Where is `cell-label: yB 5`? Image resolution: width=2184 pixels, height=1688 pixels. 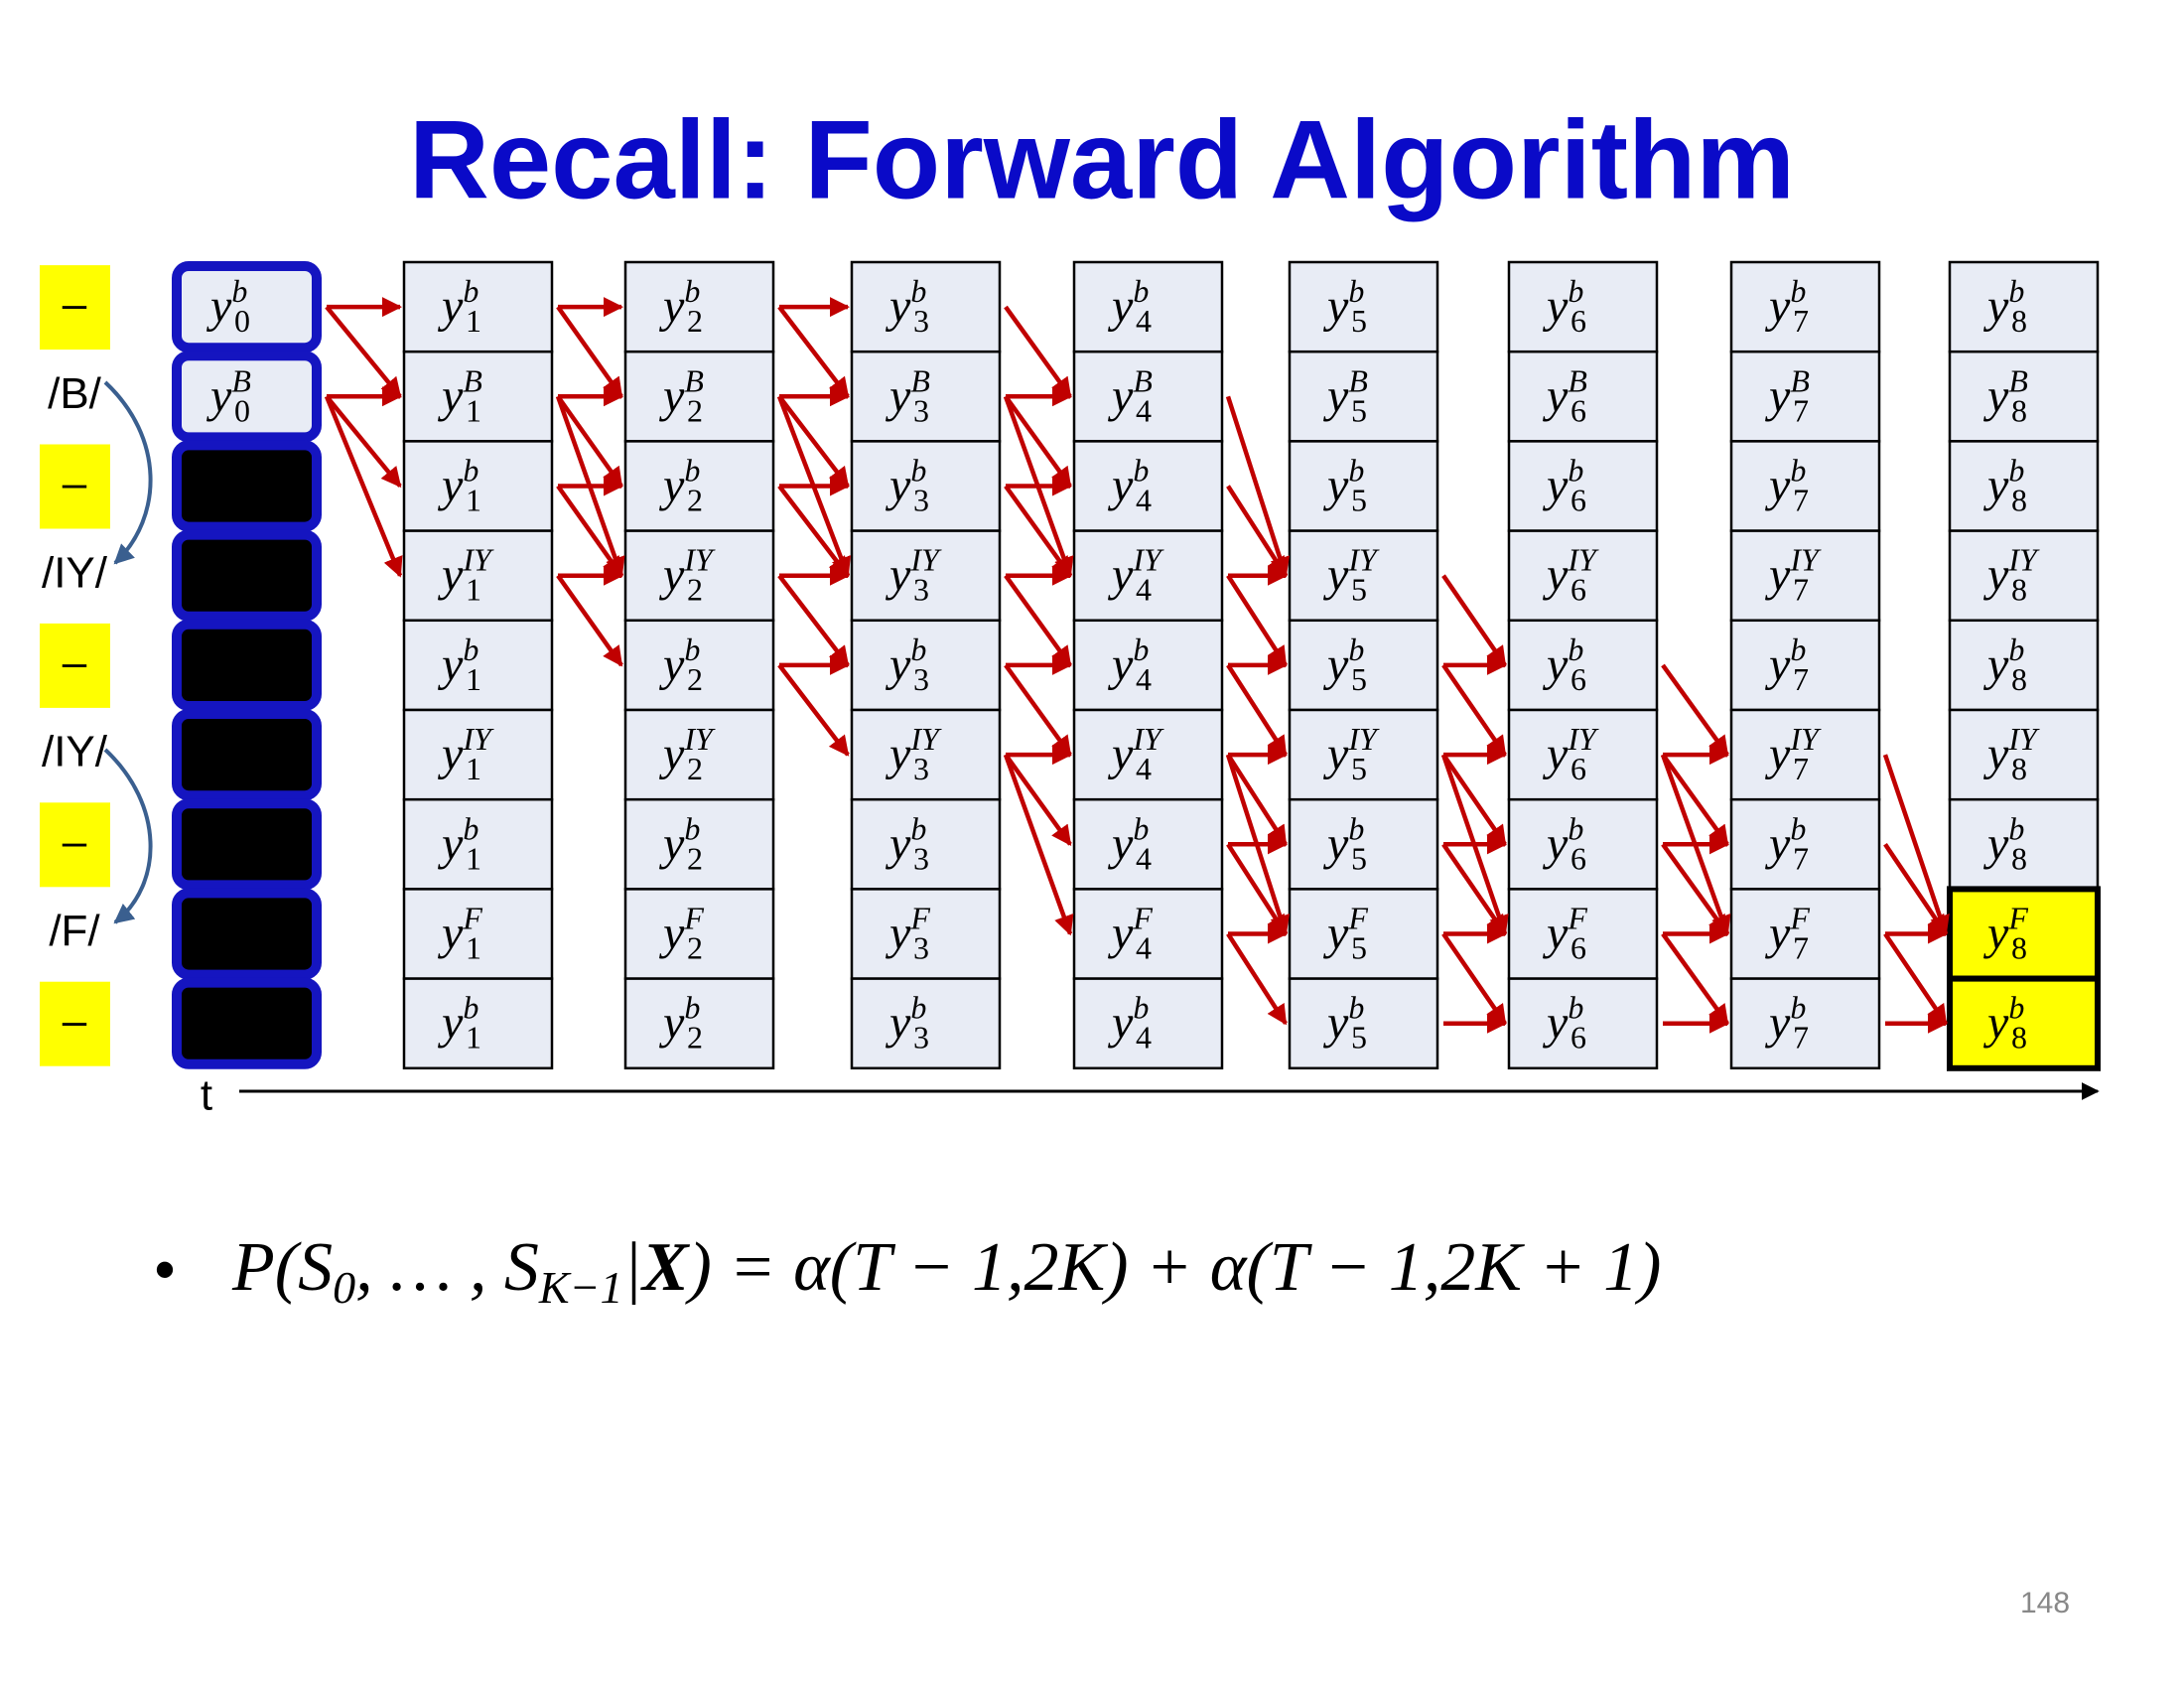 cell-label: yB 5 is located at coordinates (1345, 396).